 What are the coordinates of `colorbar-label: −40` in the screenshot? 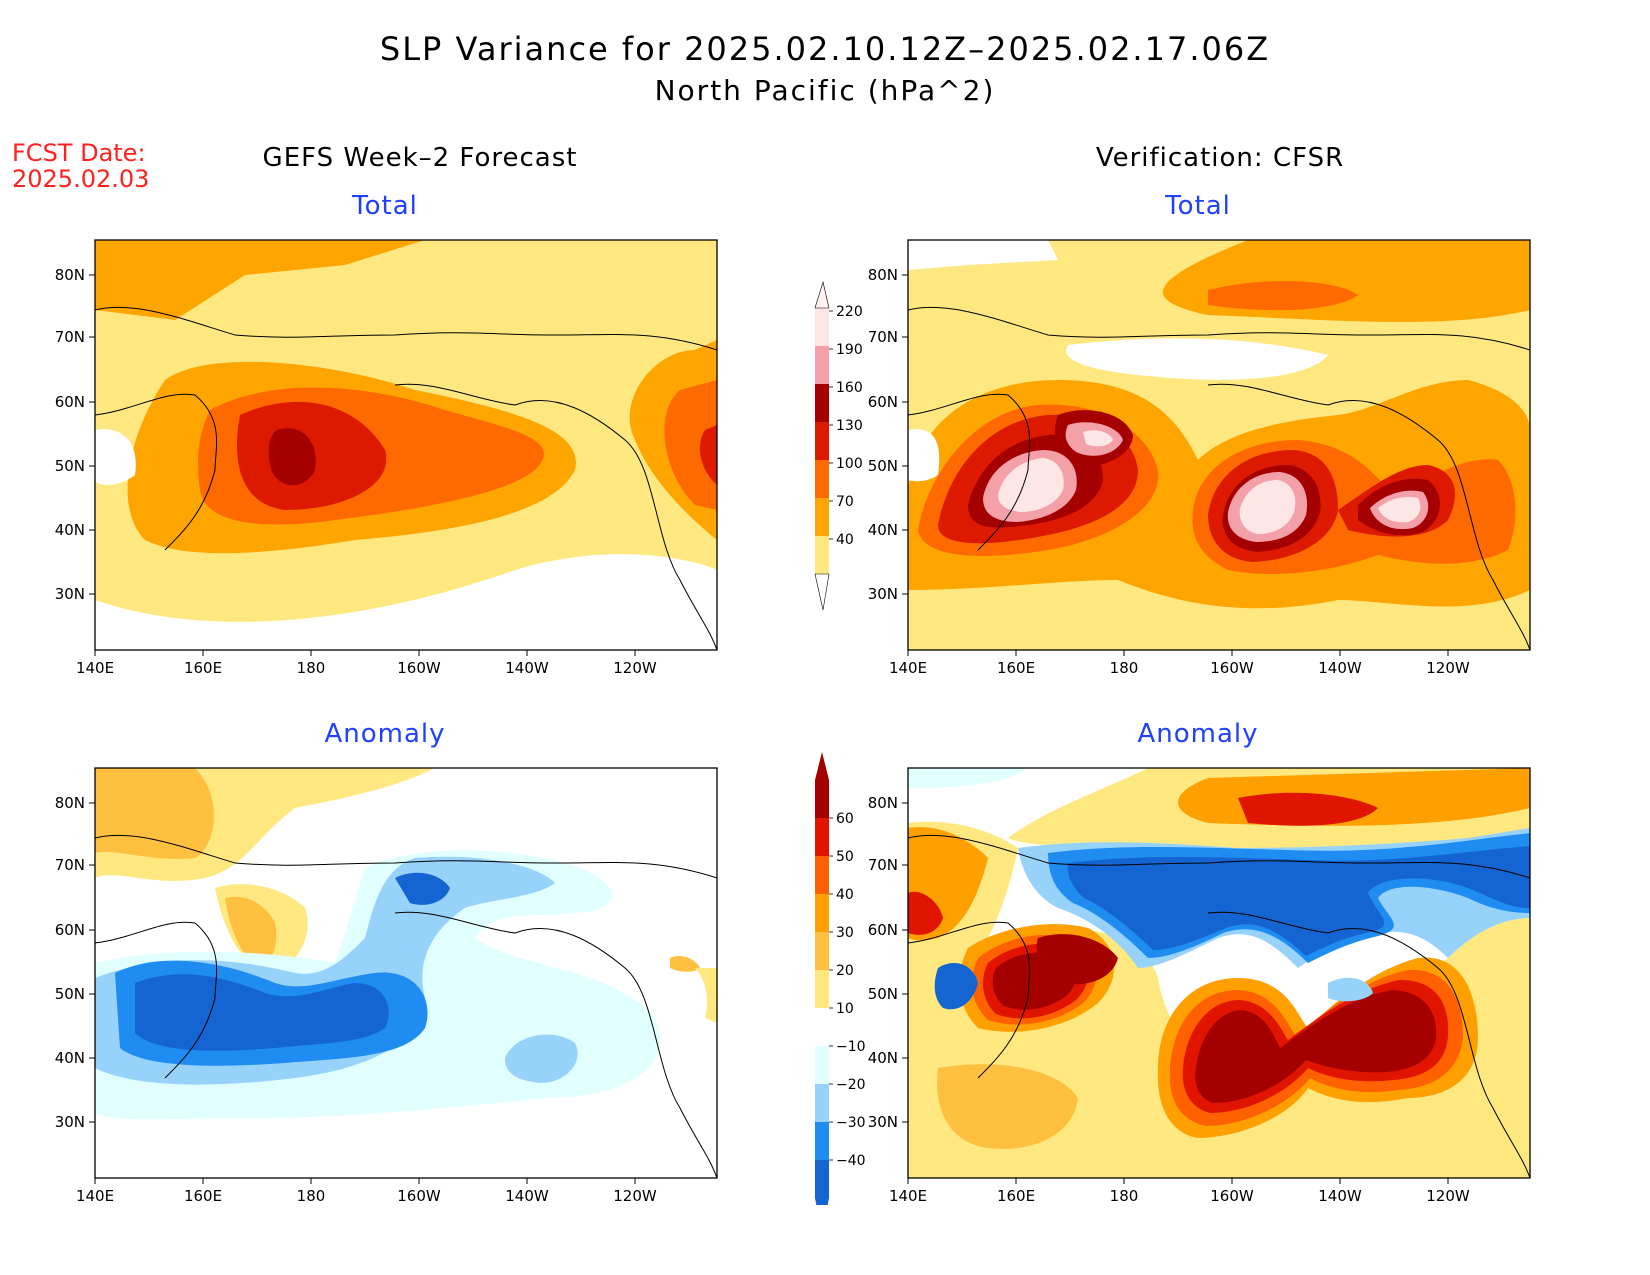 It's located at (851, 1161).